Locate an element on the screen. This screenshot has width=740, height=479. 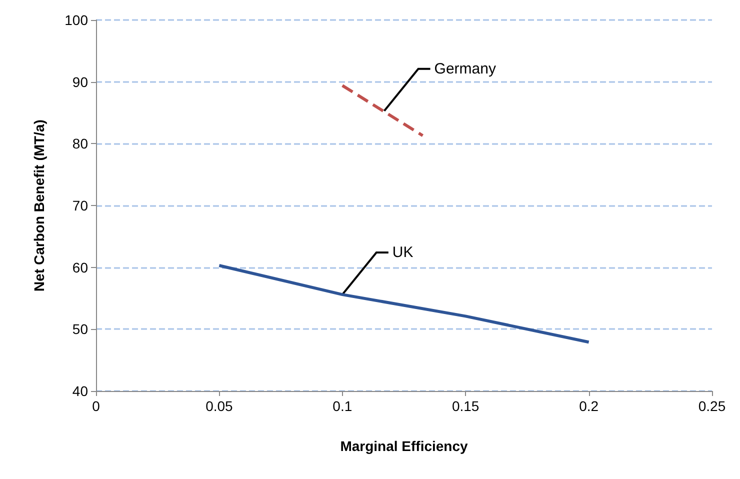
y-tick-label: 70 is located at coordinates (80, 206).